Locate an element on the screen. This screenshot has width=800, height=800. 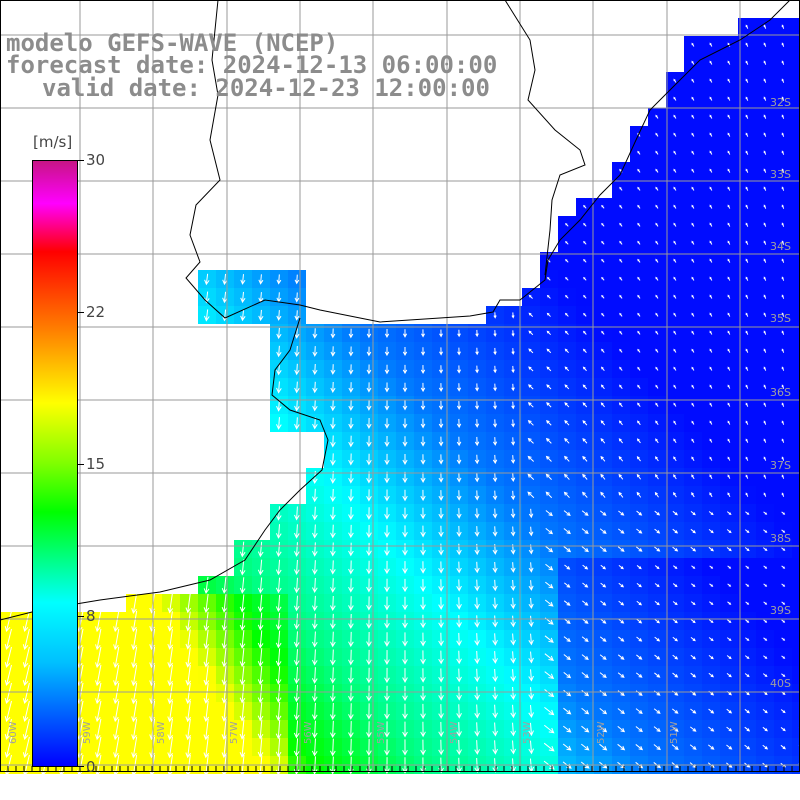
colorbar-tick-22: 22 is located at coordinates (96, 312).